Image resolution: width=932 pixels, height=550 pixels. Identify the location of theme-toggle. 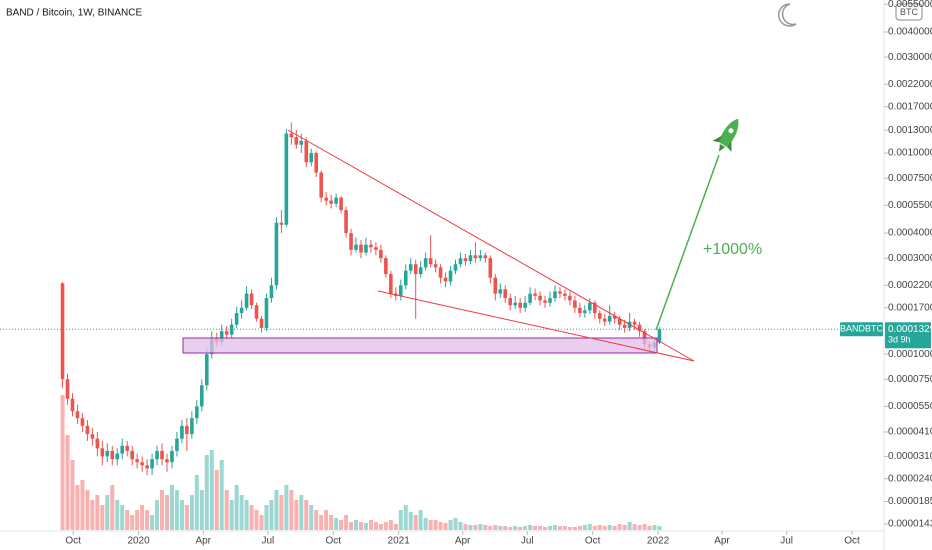
(787, 15).